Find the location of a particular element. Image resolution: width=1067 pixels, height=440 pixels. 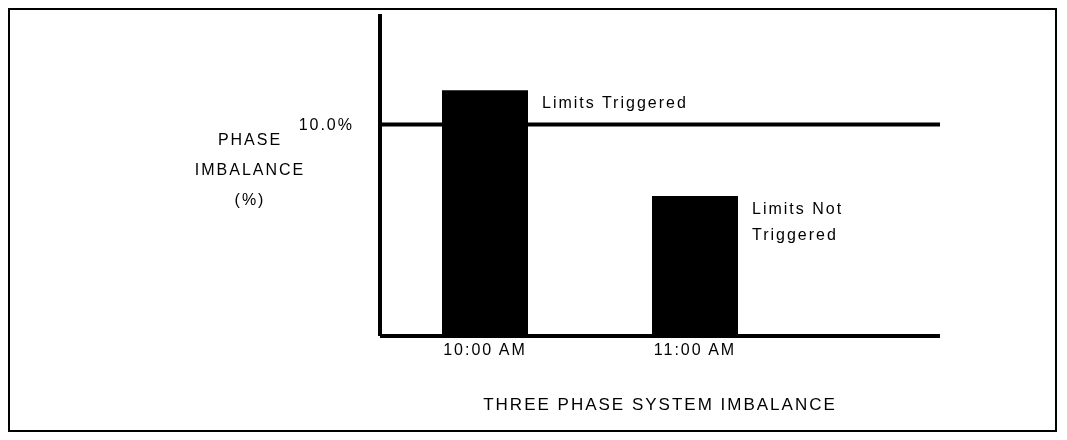

y-axis-title: PHASE IMBALANCE (%) is located at coordinates (250, 169).